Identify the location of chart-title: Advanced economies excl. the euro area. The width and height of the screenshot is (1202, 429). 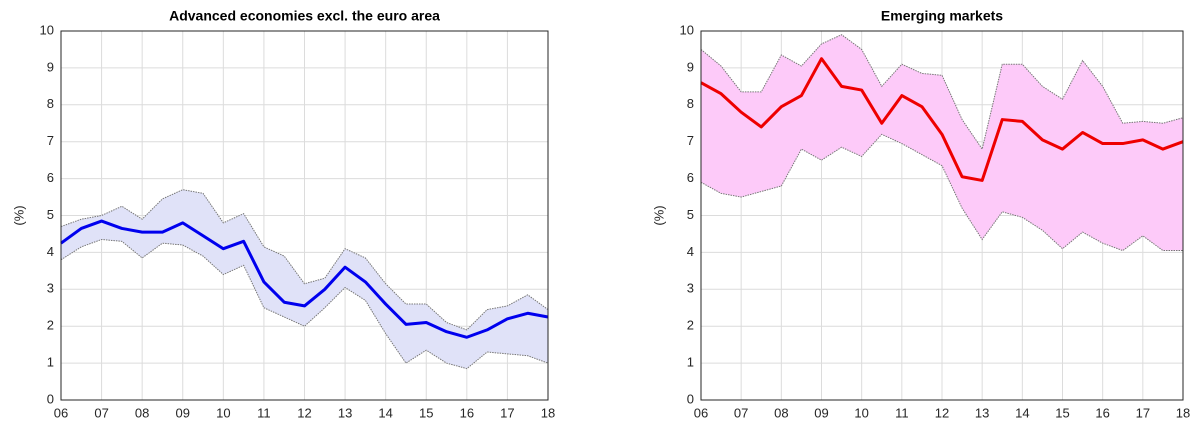
(304, 16).